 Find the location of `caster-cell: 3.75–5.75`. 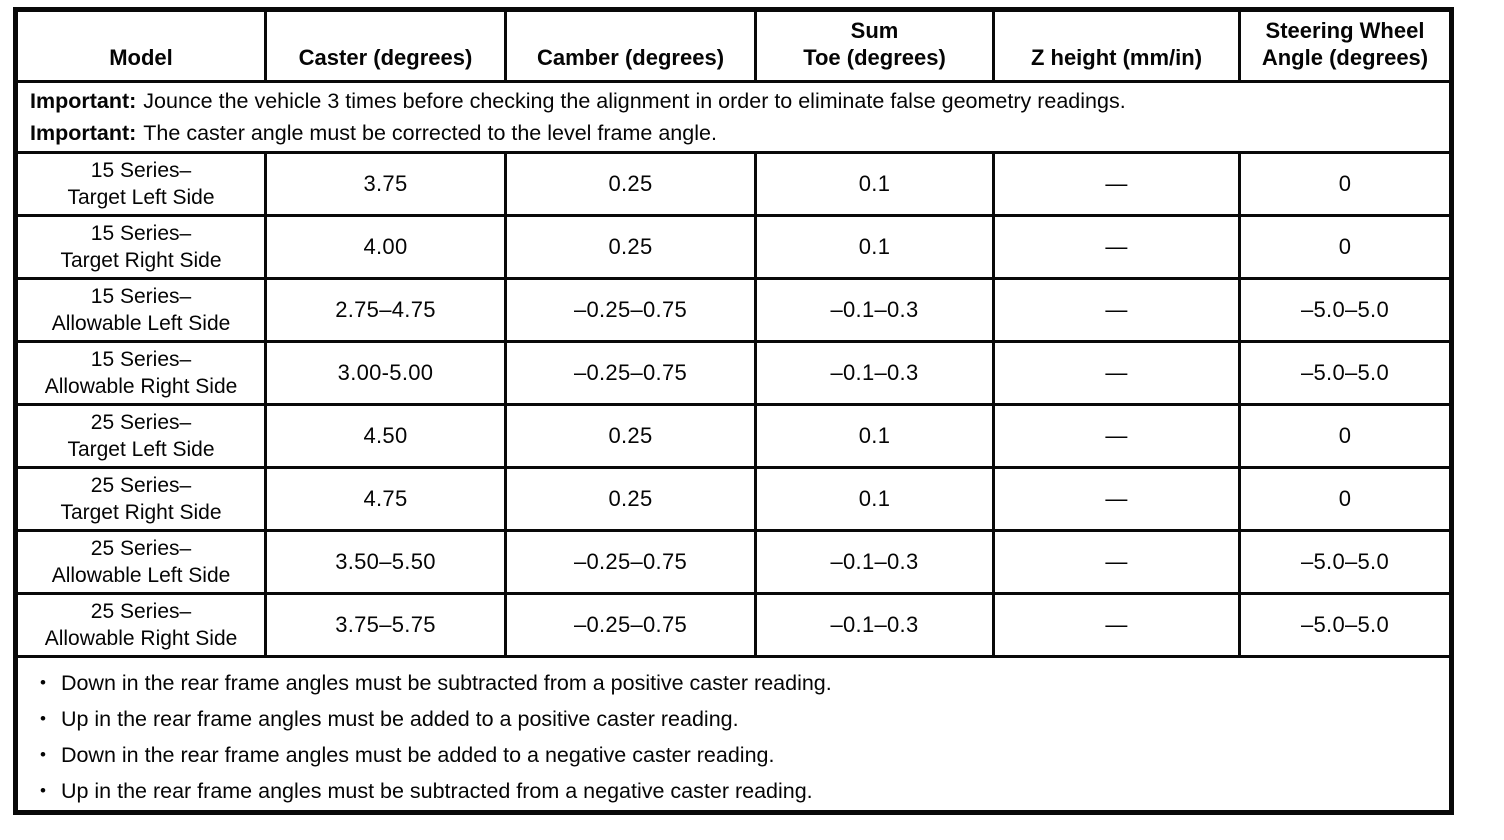

caster-cell: 3.75–5.75 is located at coordinates (385, 625).